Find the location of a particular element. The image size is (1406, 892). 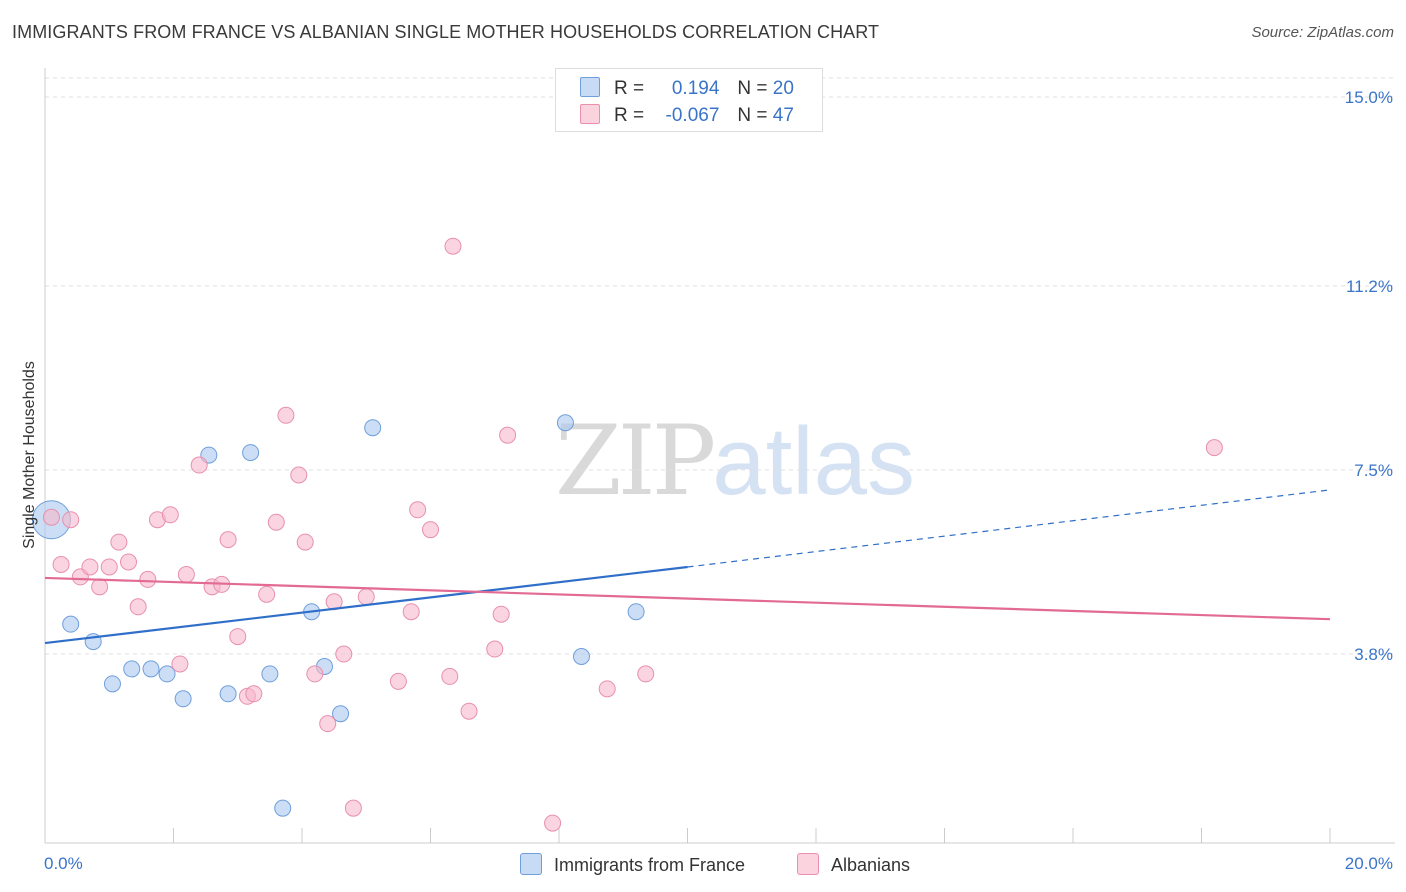

legend-row-france: R = 0.194 N = 20 is located at coordinates (687, 88).